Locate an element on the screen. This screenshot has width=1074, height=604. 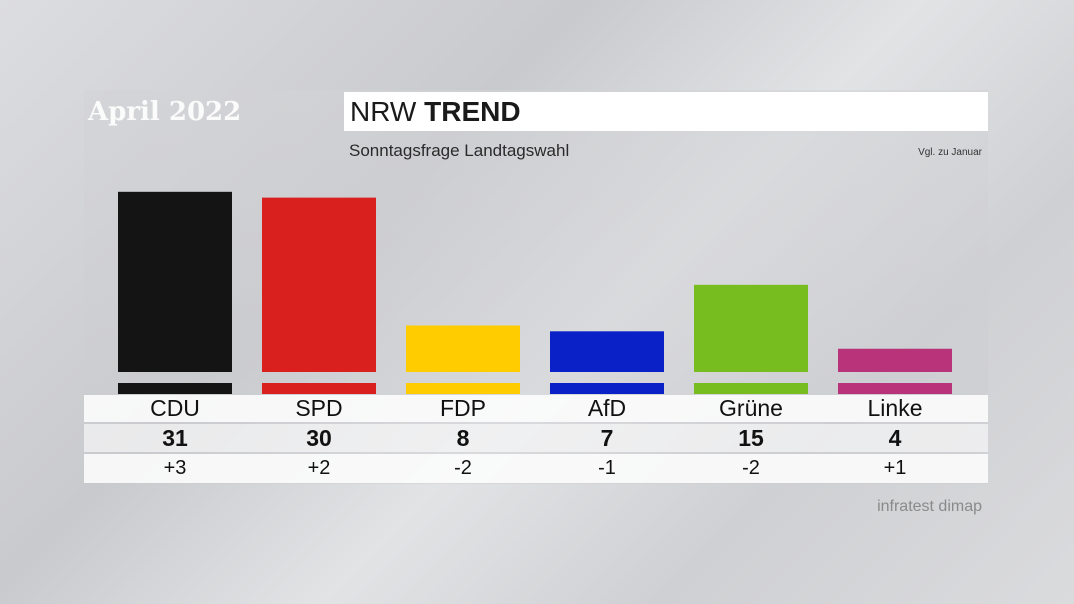
change-label-linke: +1 is located at coordinates (895, 468).